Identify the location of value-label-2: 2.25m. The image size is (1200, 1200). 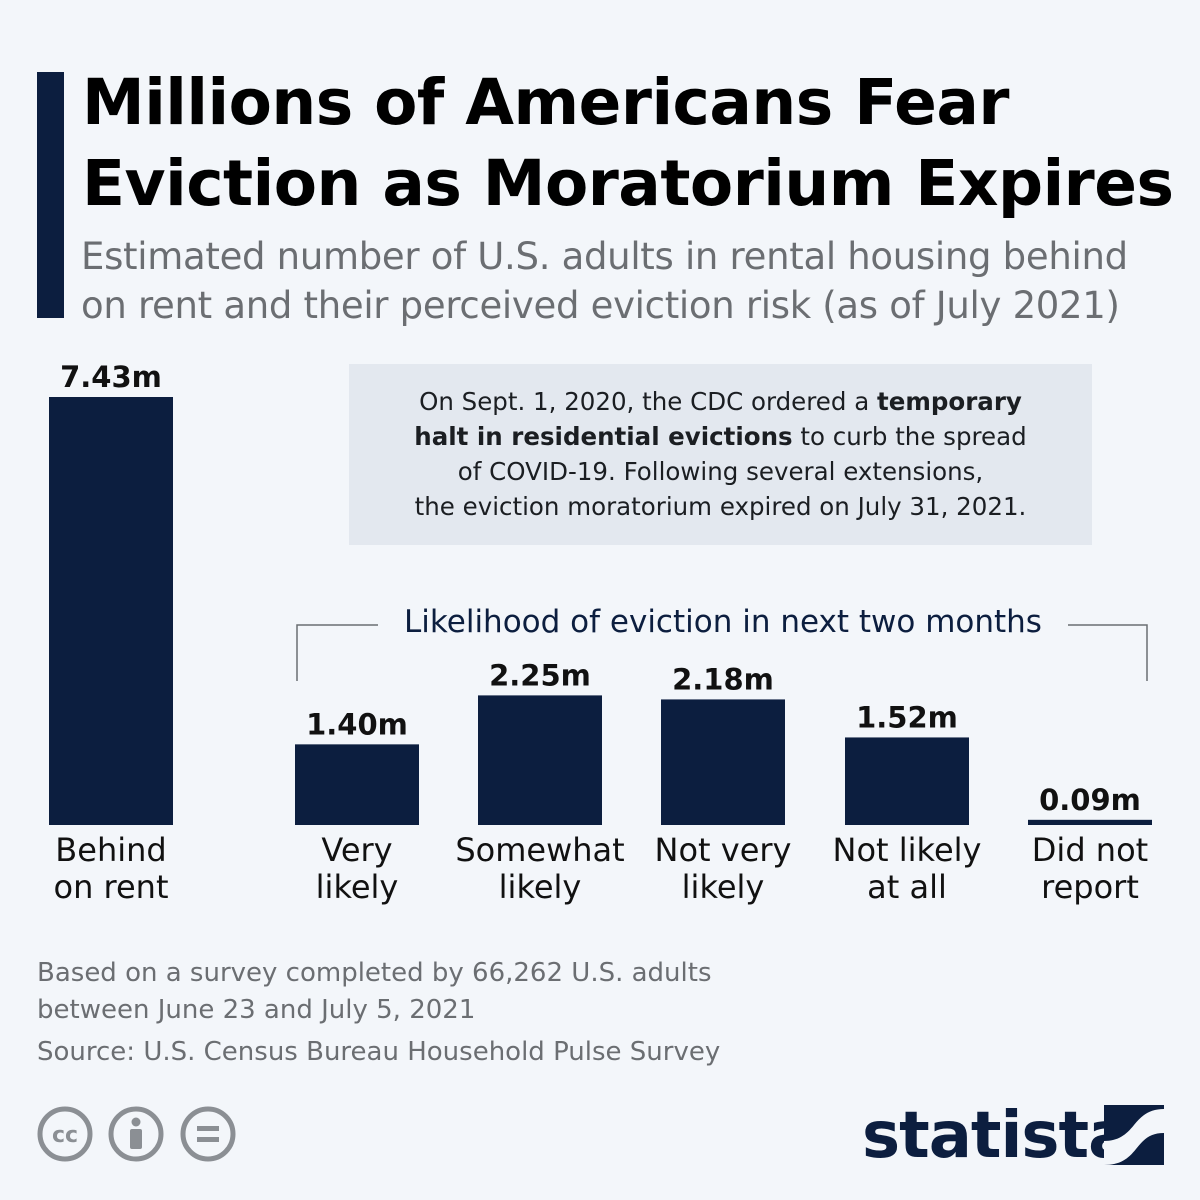
(540, 675).